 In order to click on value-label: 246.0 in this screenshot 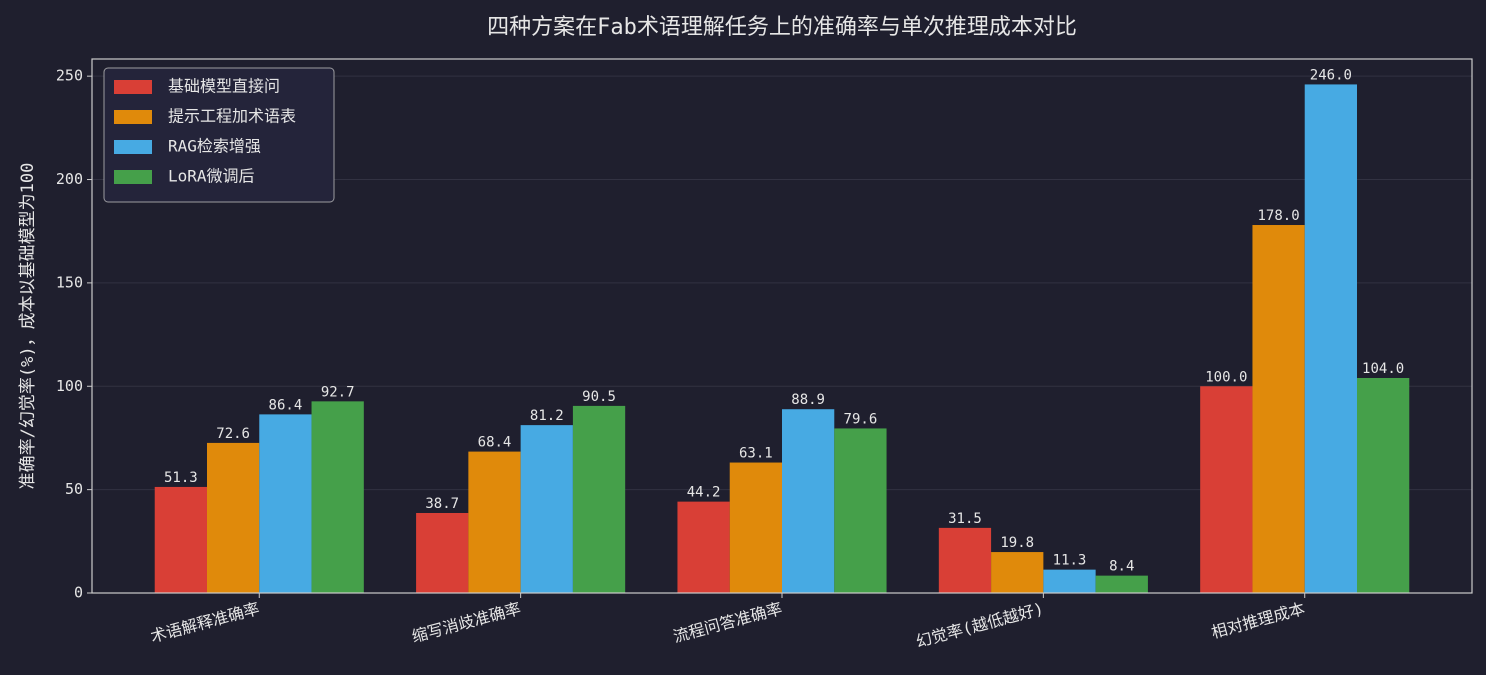, I will do `click(1331, 75)`.